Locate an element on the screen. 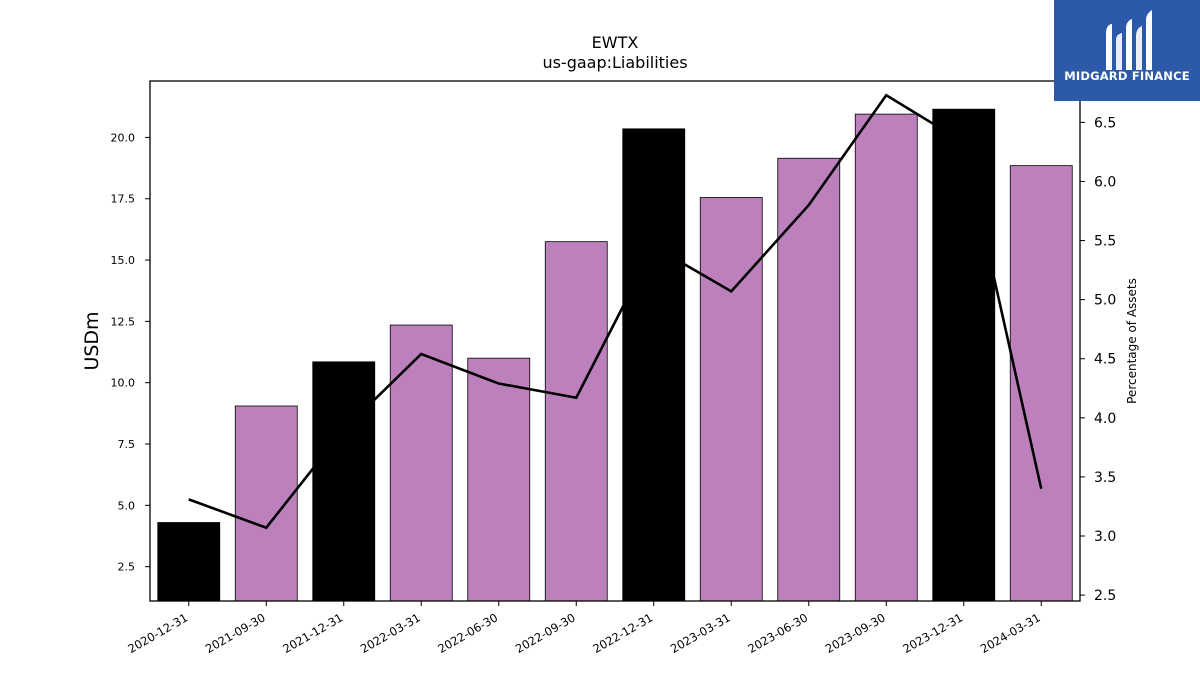  x-tick-label: 2022-03-31 is located at coordinates (390, 633).